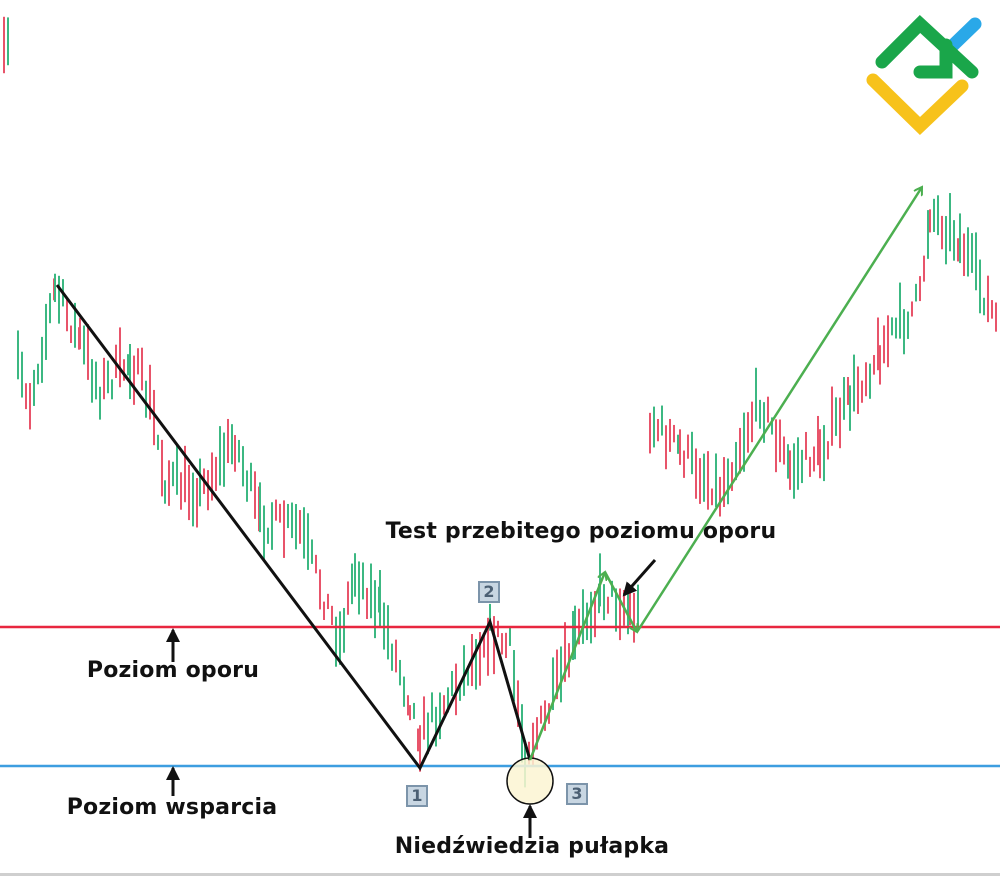 The width and height of the screenshot is (1000, 876). What do you see at coordinates (172, 807) in the screenshot?
I see `support-label: Poziom wsparcia` at bounding box center [172, 807].